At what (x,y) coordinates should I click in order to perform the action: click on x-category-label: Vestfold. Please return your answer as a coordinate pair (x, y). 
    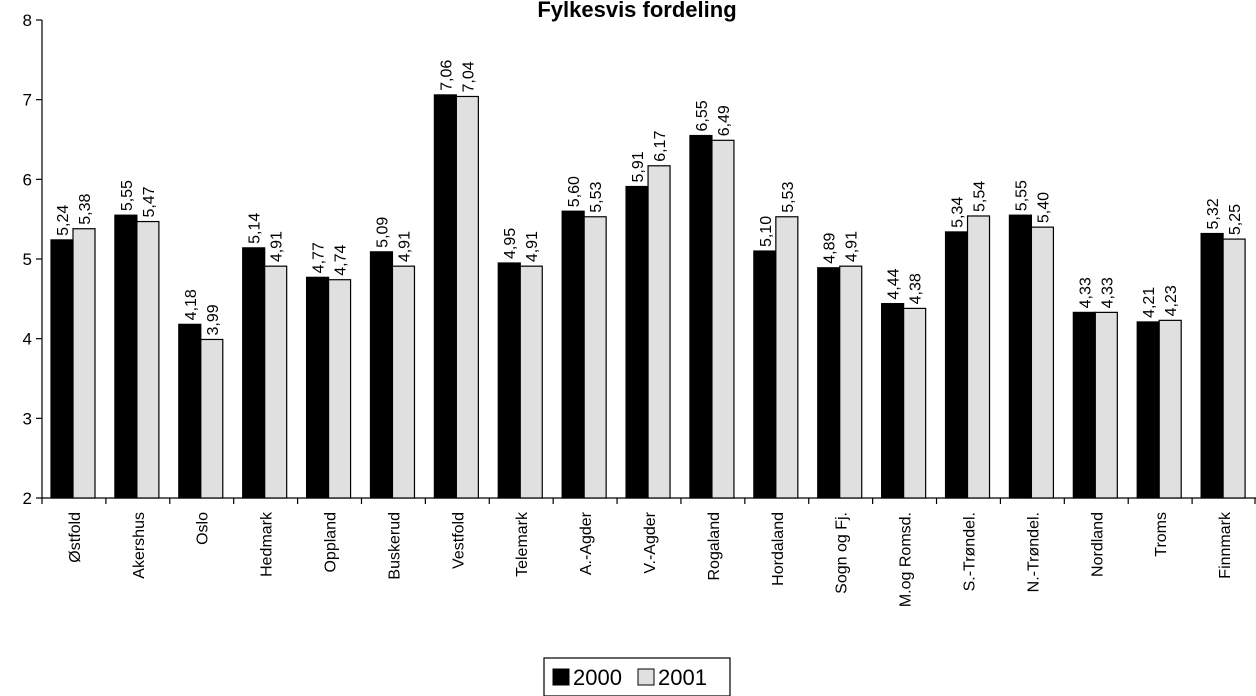
    Looking at the image, I should click on (458, 540).